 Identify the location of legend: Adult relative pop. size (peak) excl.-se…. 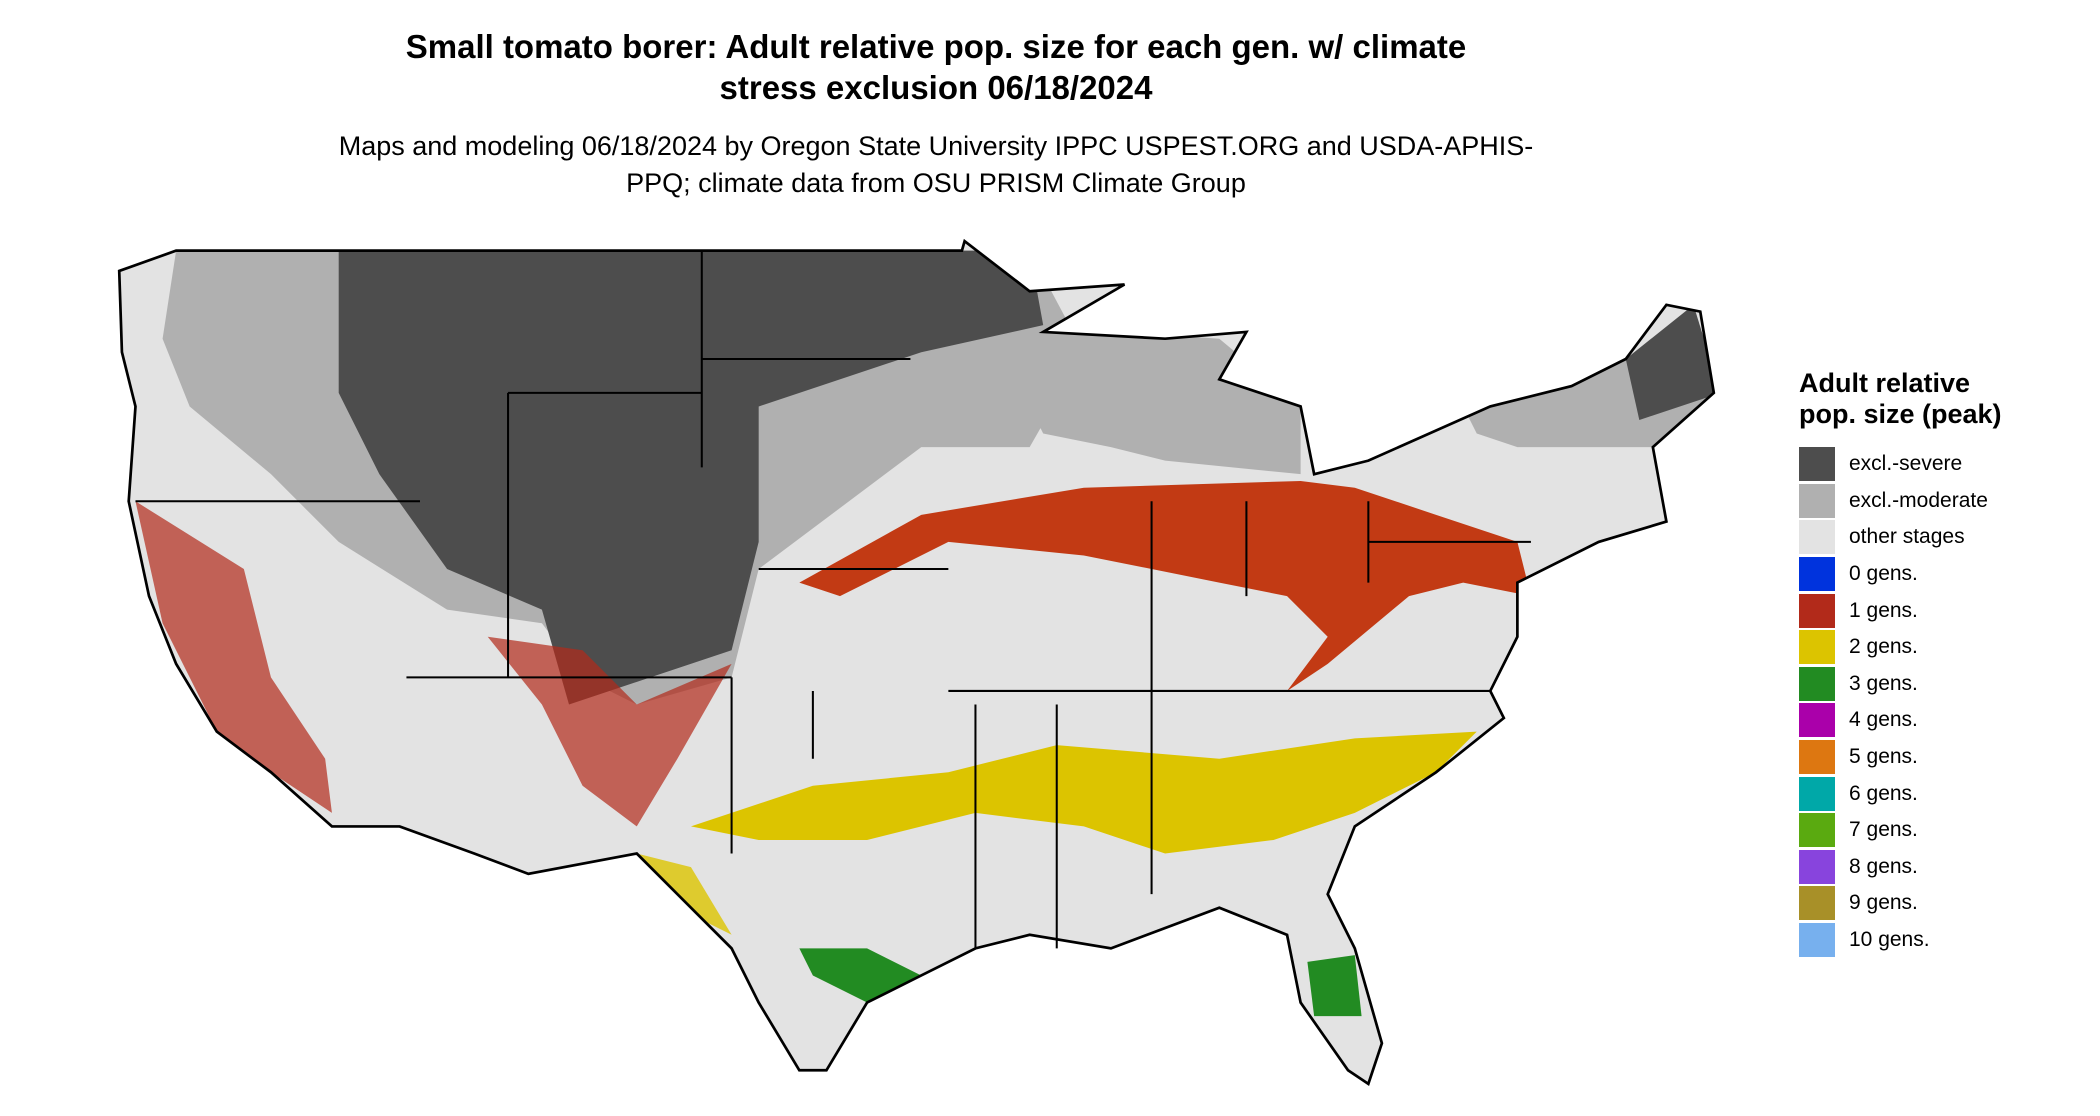
(1929, 663).